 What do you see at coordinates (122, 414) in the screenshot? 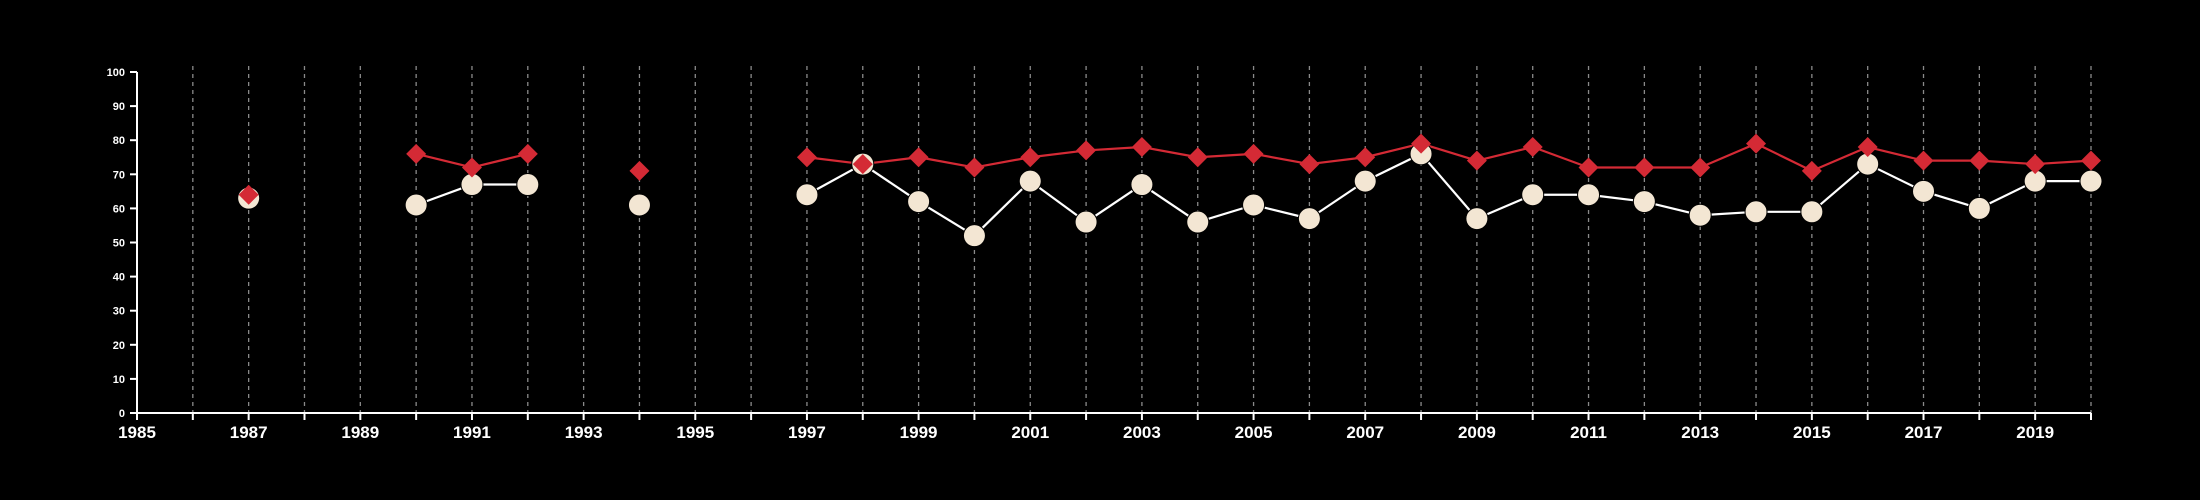
I see `y-tick-label-0: 0` at bounding box center [122, 414].